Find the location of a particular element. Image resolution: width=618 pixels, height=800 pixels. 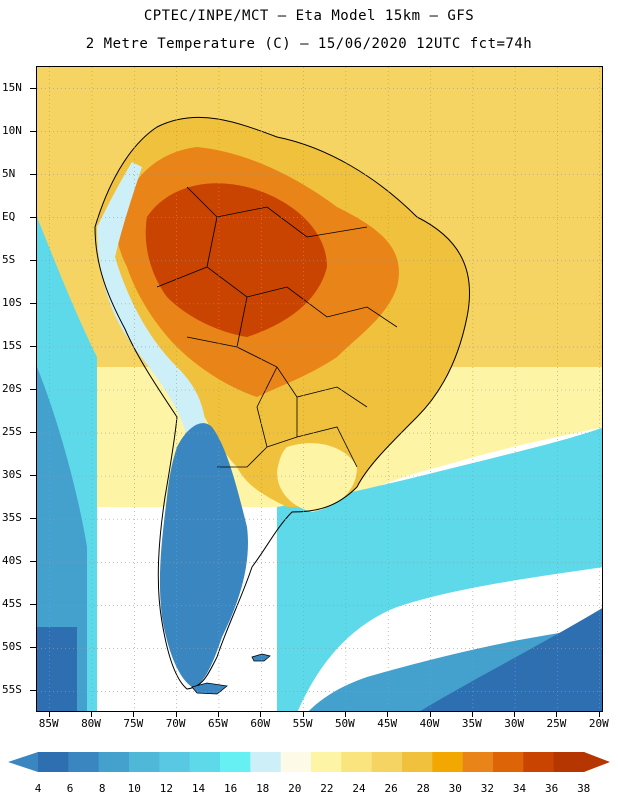

colorbar-tick-label: 32 is located at coordinates (487, 788).